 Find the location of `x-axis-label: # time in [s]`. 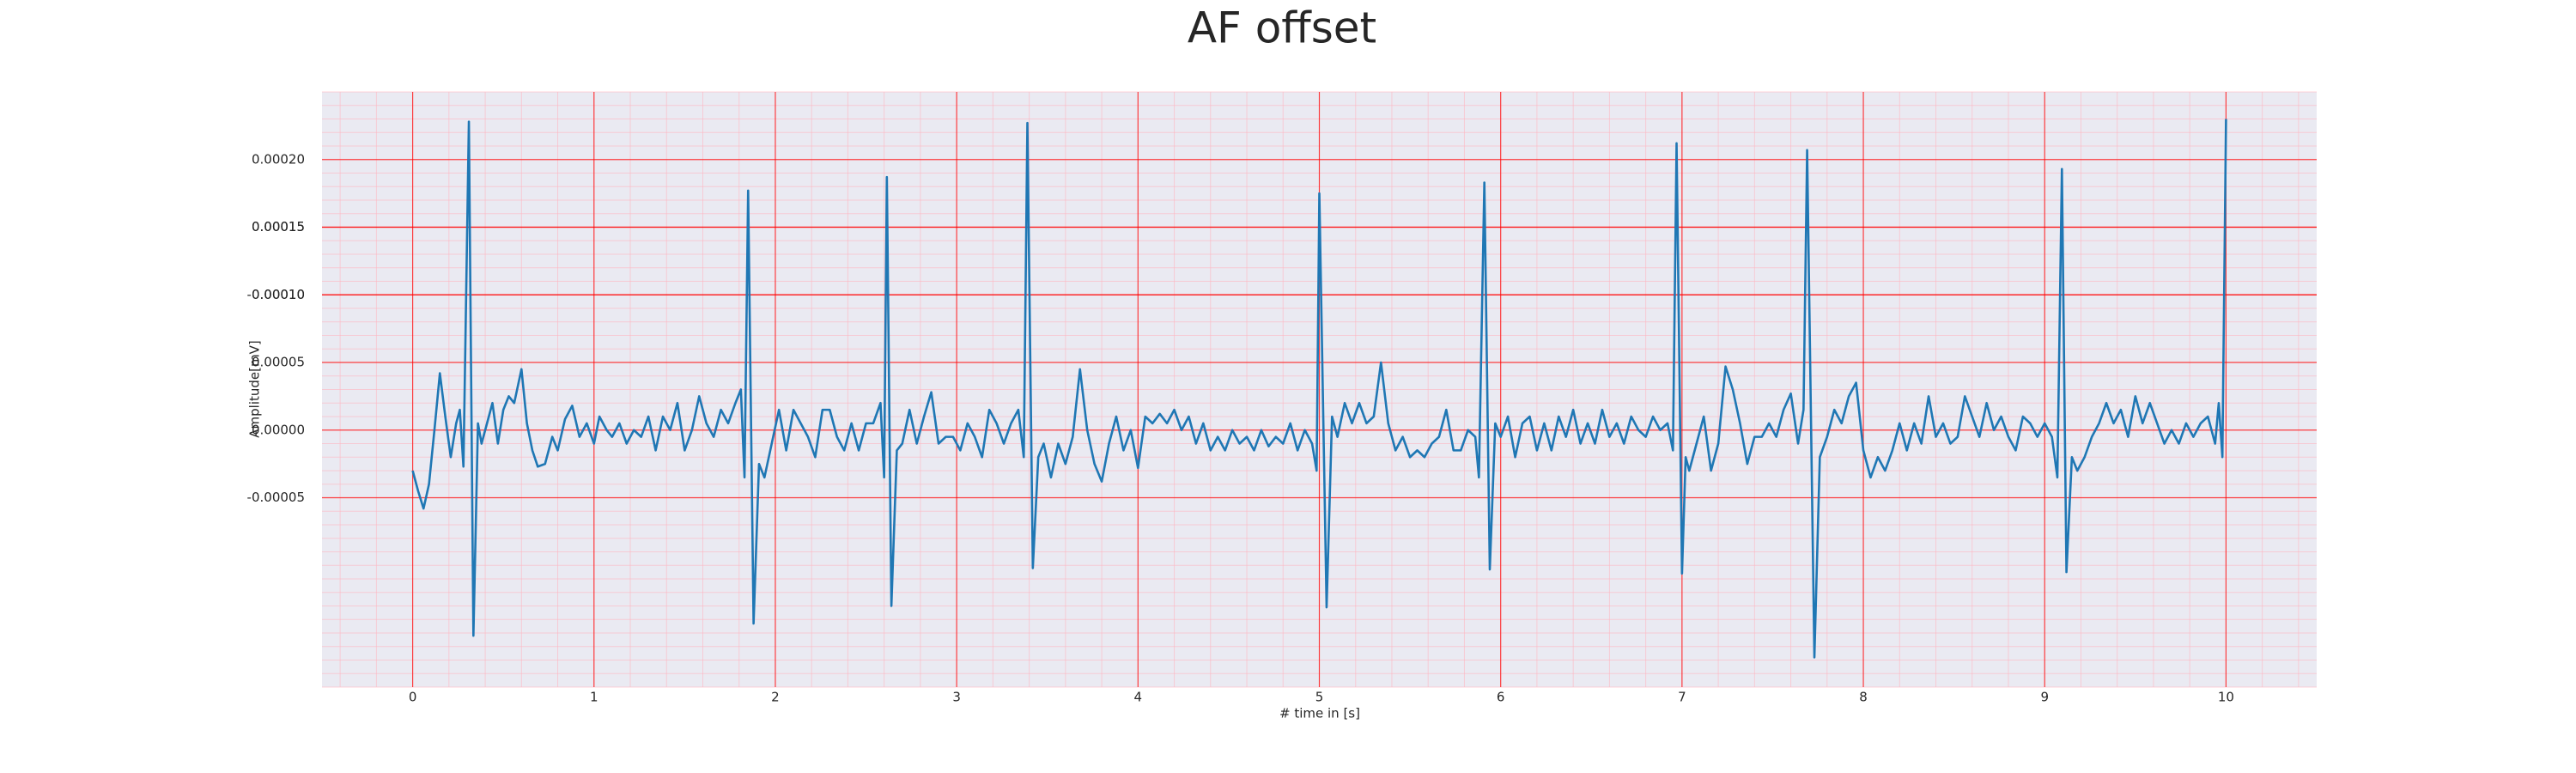

x-axis-label: # time in [s] is located at coordinates (1319, 713).